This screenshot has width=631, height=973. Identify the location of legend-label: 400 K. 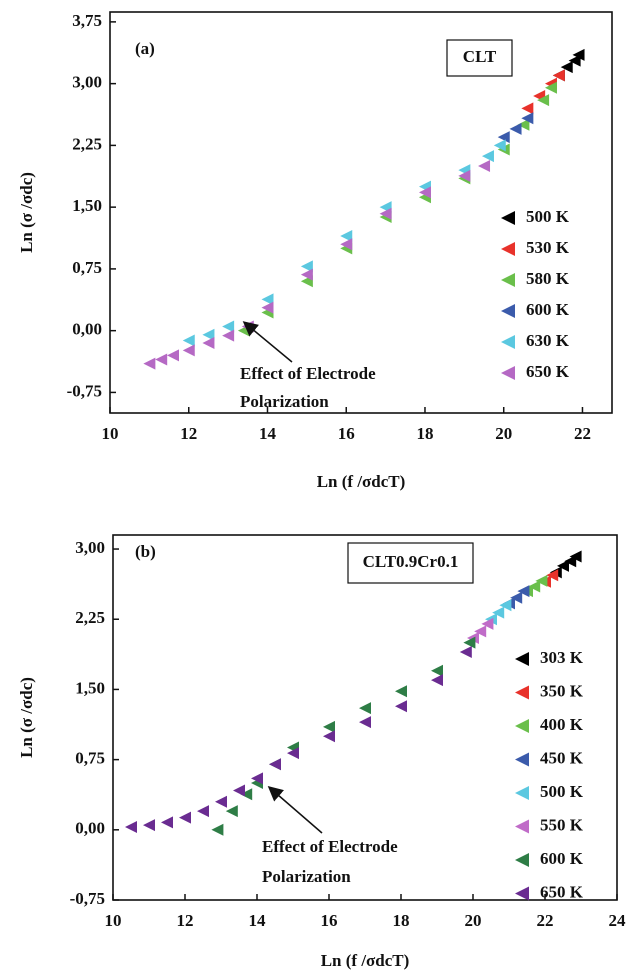
(562, 724).